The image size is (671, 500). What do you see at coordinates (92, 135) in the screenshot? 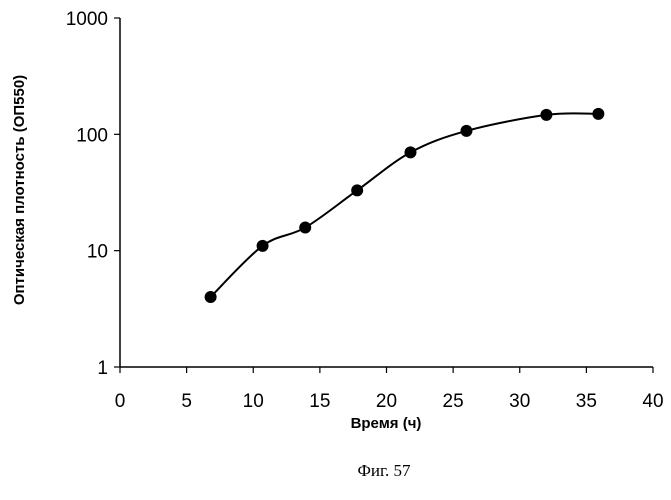
I see `y-tick-label: 100` at bounding box center [92, 135].